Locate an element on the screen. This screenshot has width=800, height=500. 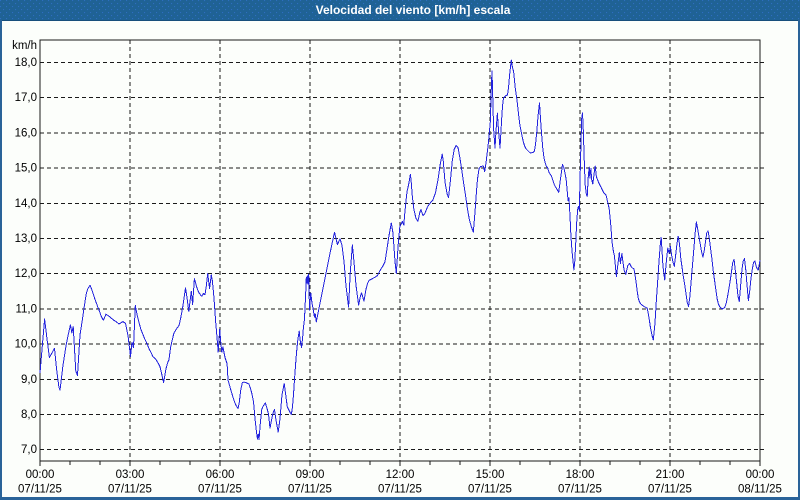
svg-text: 13,0 is located at coordinates (26, 239).